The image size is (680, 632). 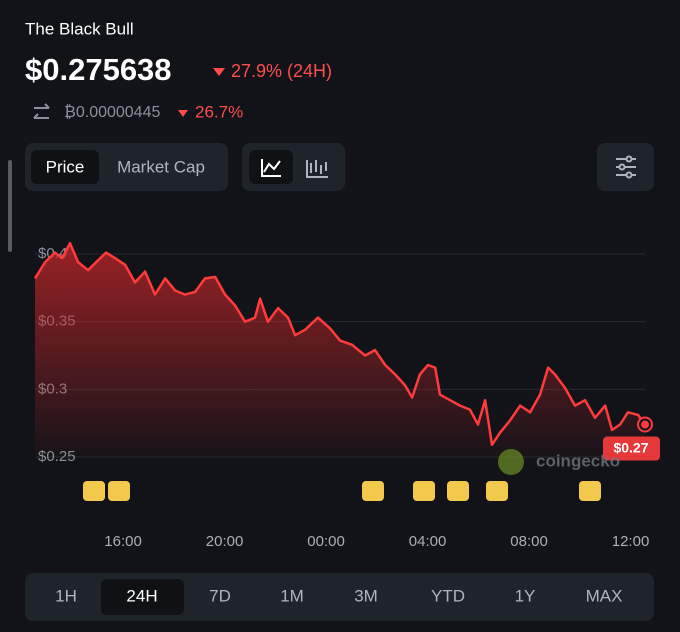 I want to click on x-tick-label: 00:00, so click(x=326, y=541).